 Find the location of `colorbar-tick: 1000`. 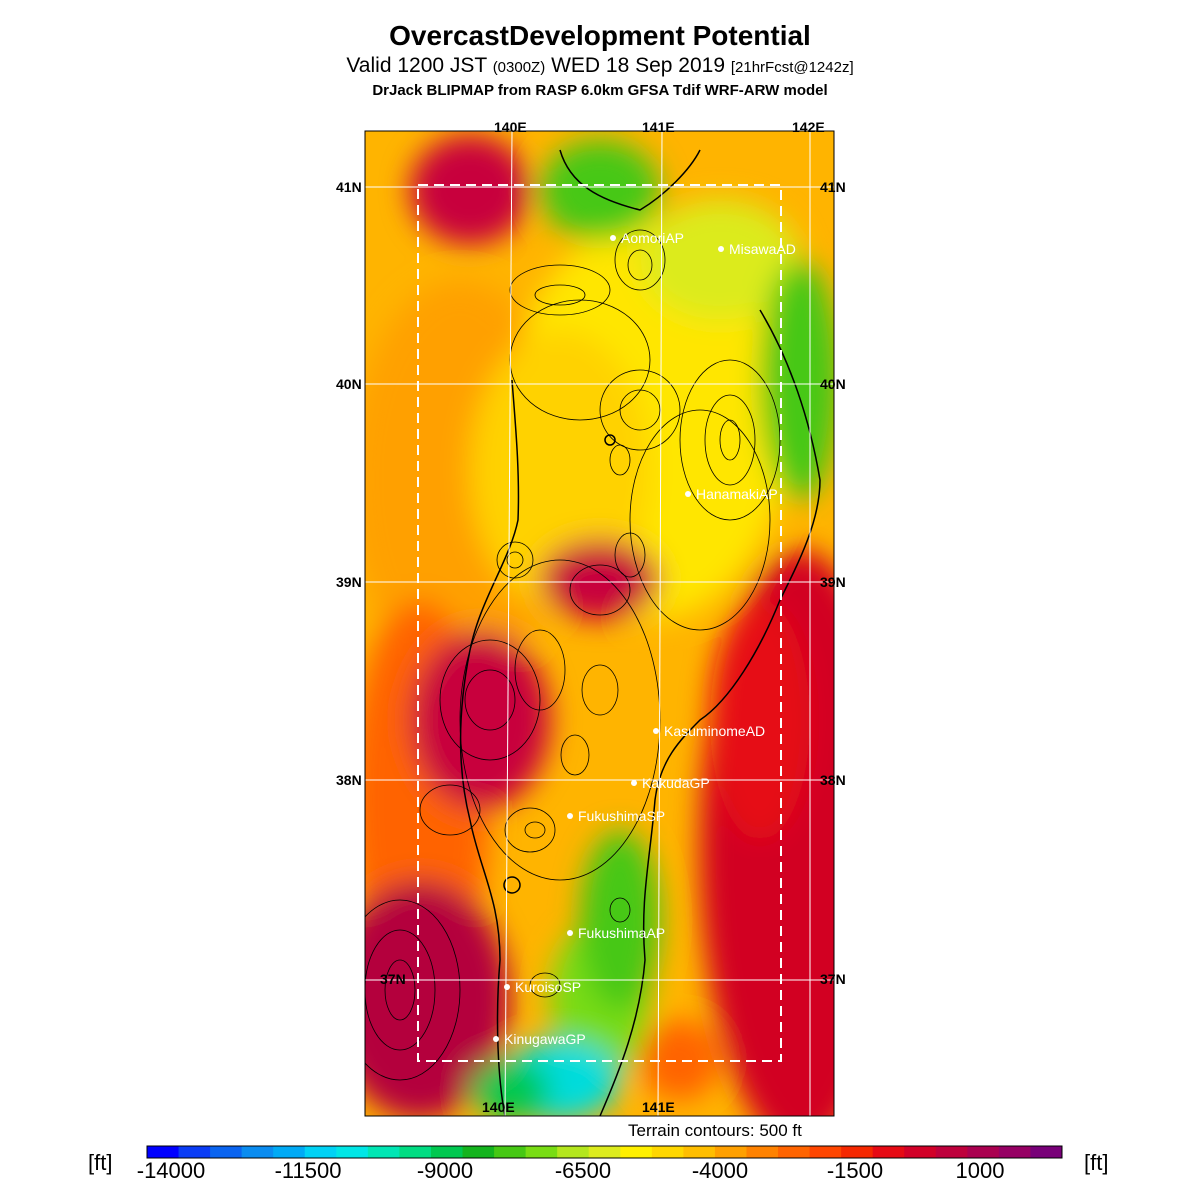

colorbar-tick: 1000 is located at coordinates (980, 1170).